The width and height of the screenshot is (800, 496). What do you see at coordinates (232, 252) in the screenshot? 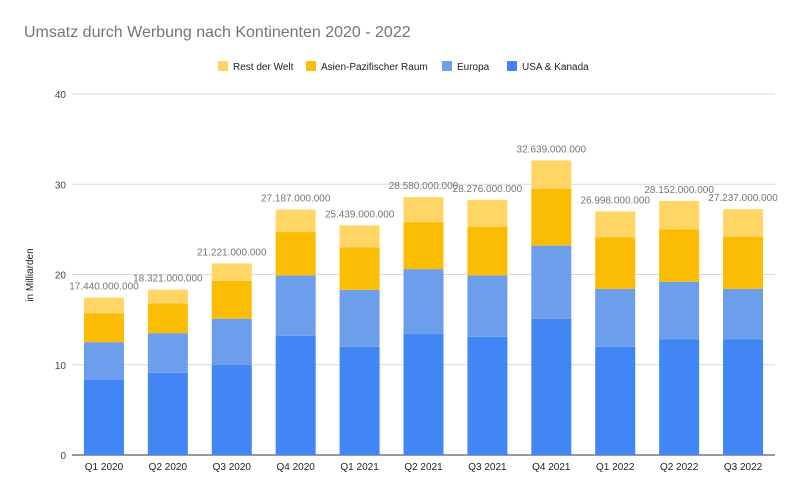
I see `total-data-label: 21.221.000.000` at bounding box center [232, 252].